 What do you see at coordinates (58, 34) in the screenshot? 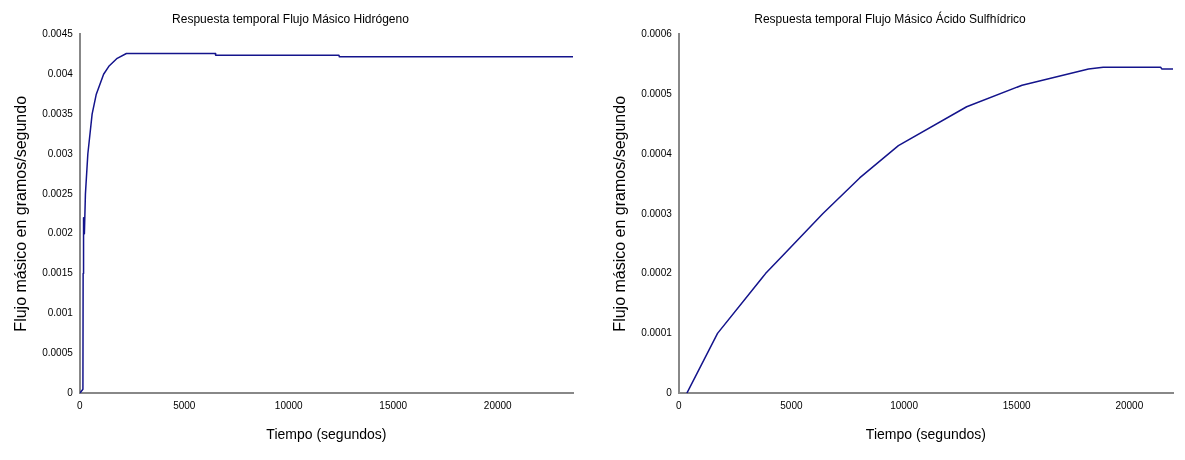
I see `y-tick-label: 0.0045` at bounding box center [58, 34].